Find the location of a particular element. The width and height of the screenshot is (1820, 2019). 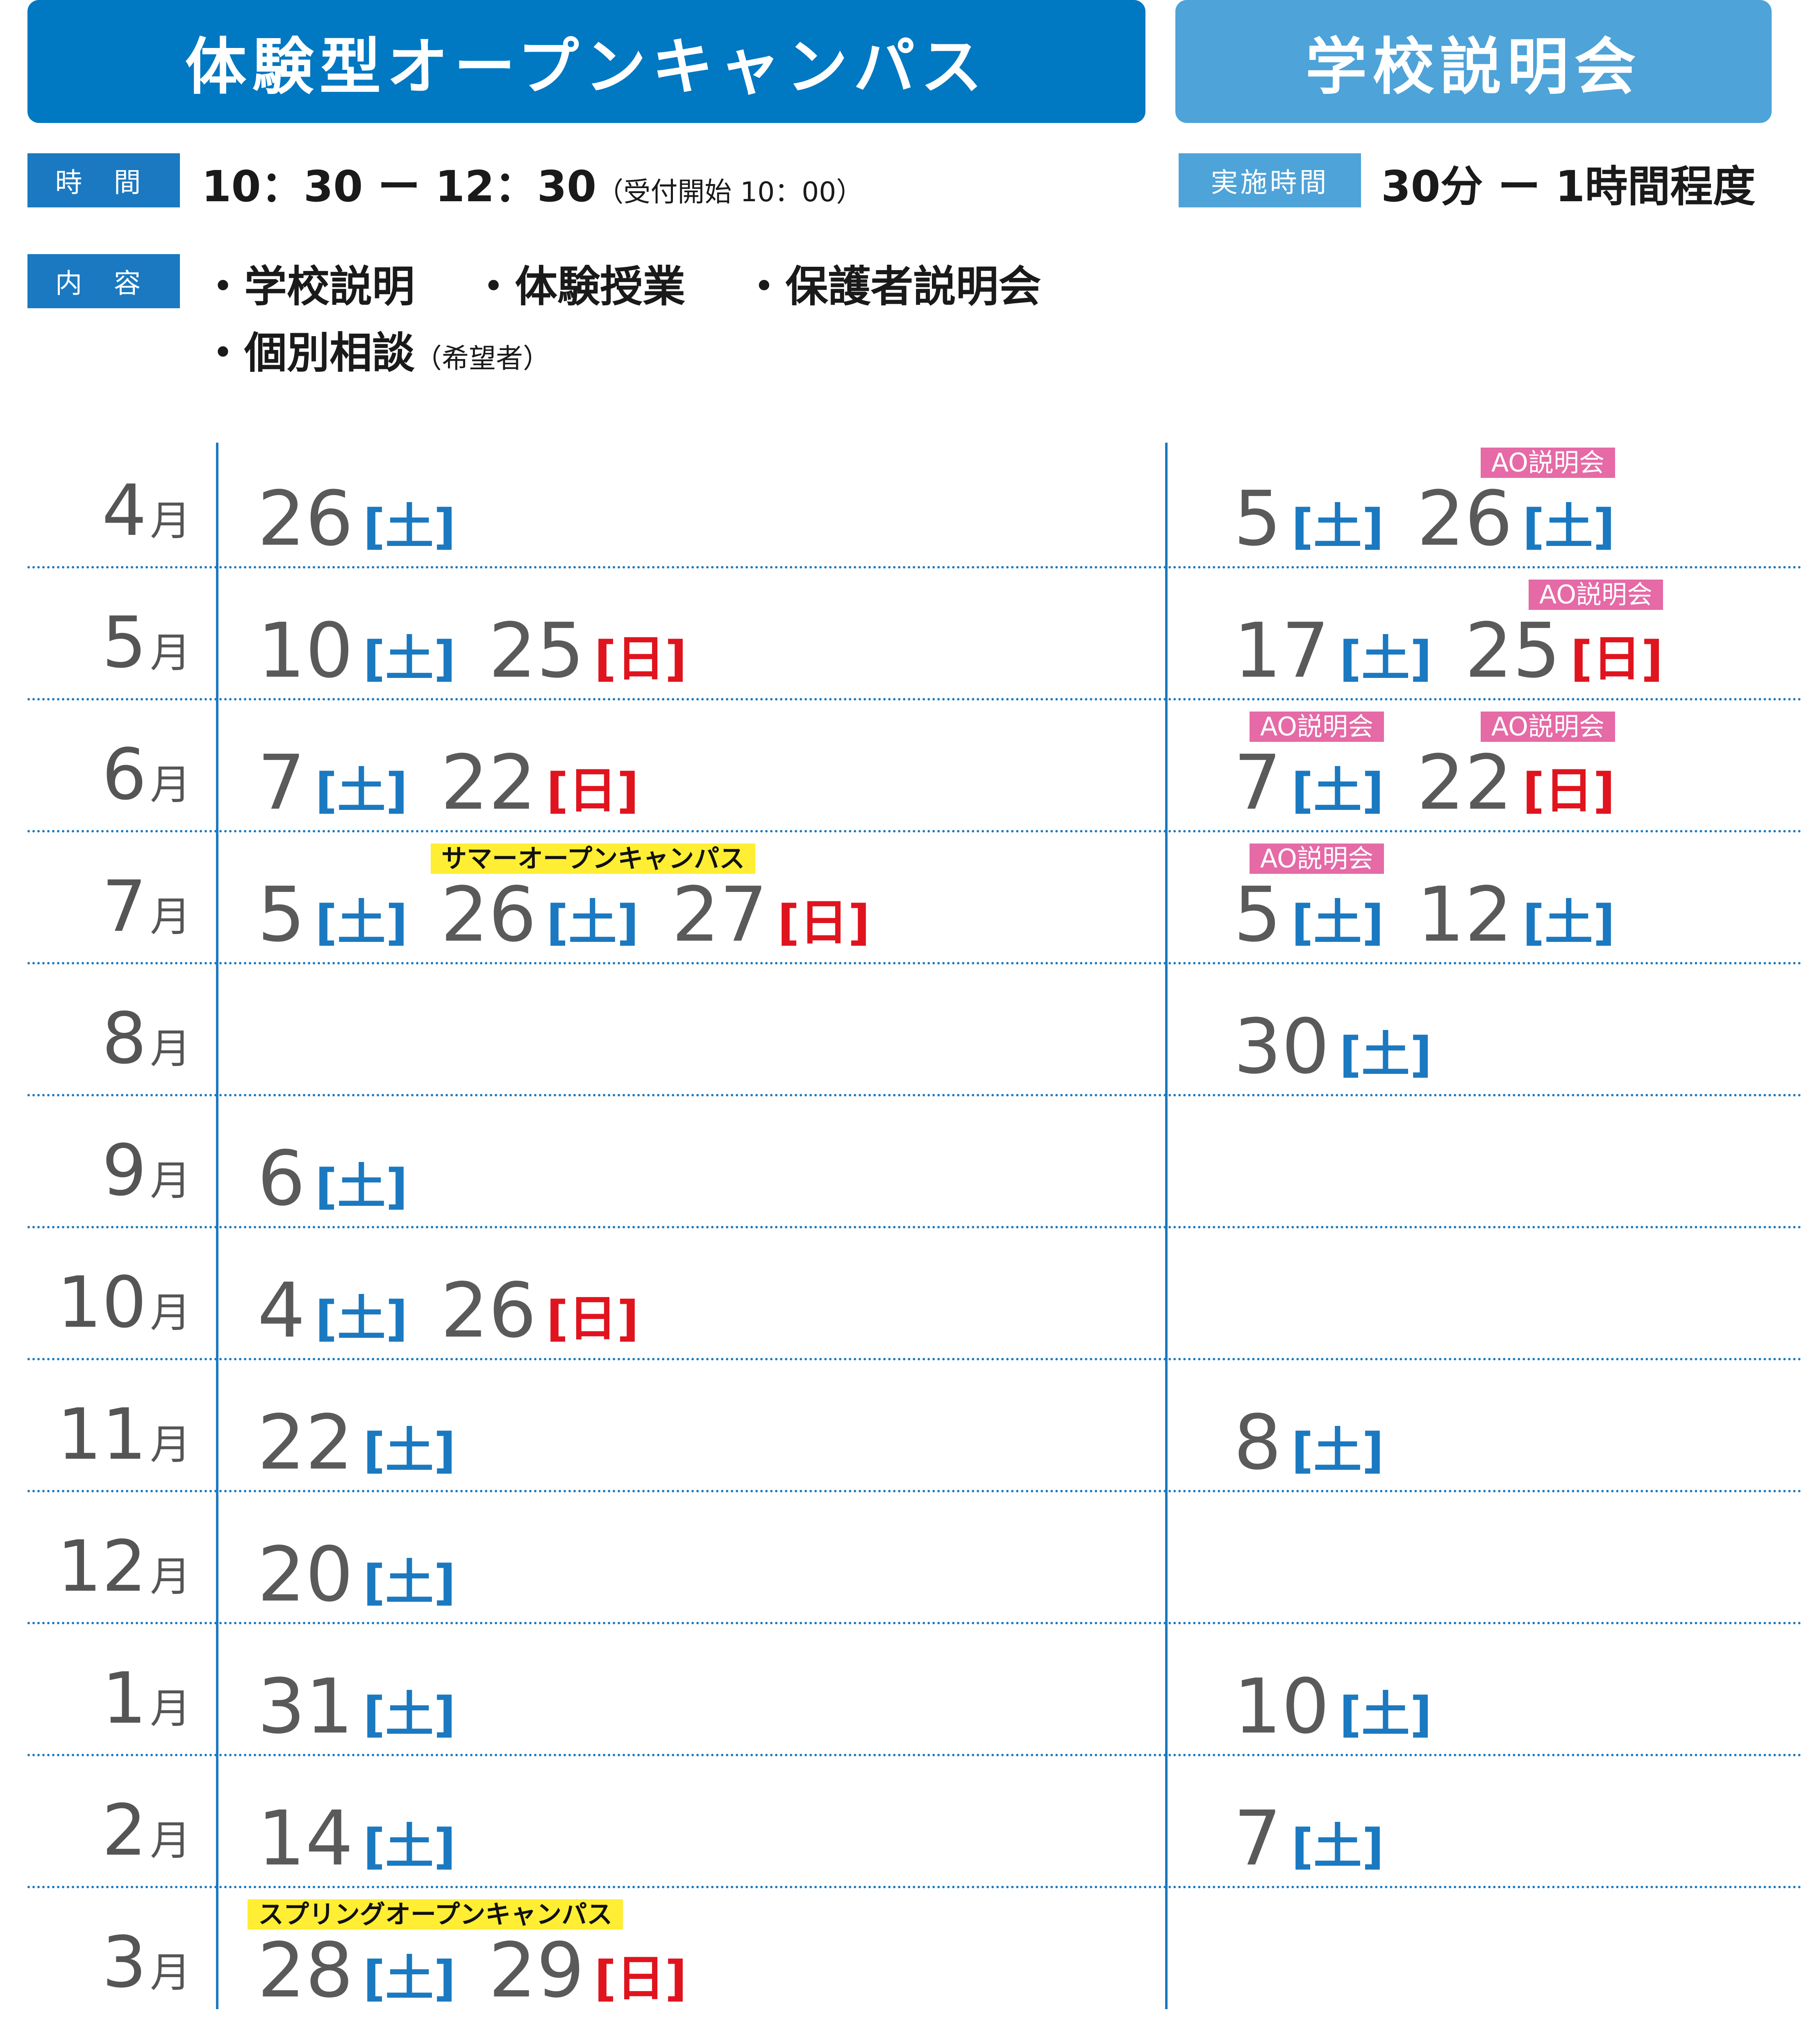

school-session-dates: 7 [土] is located at coordinates (1325, 1839).